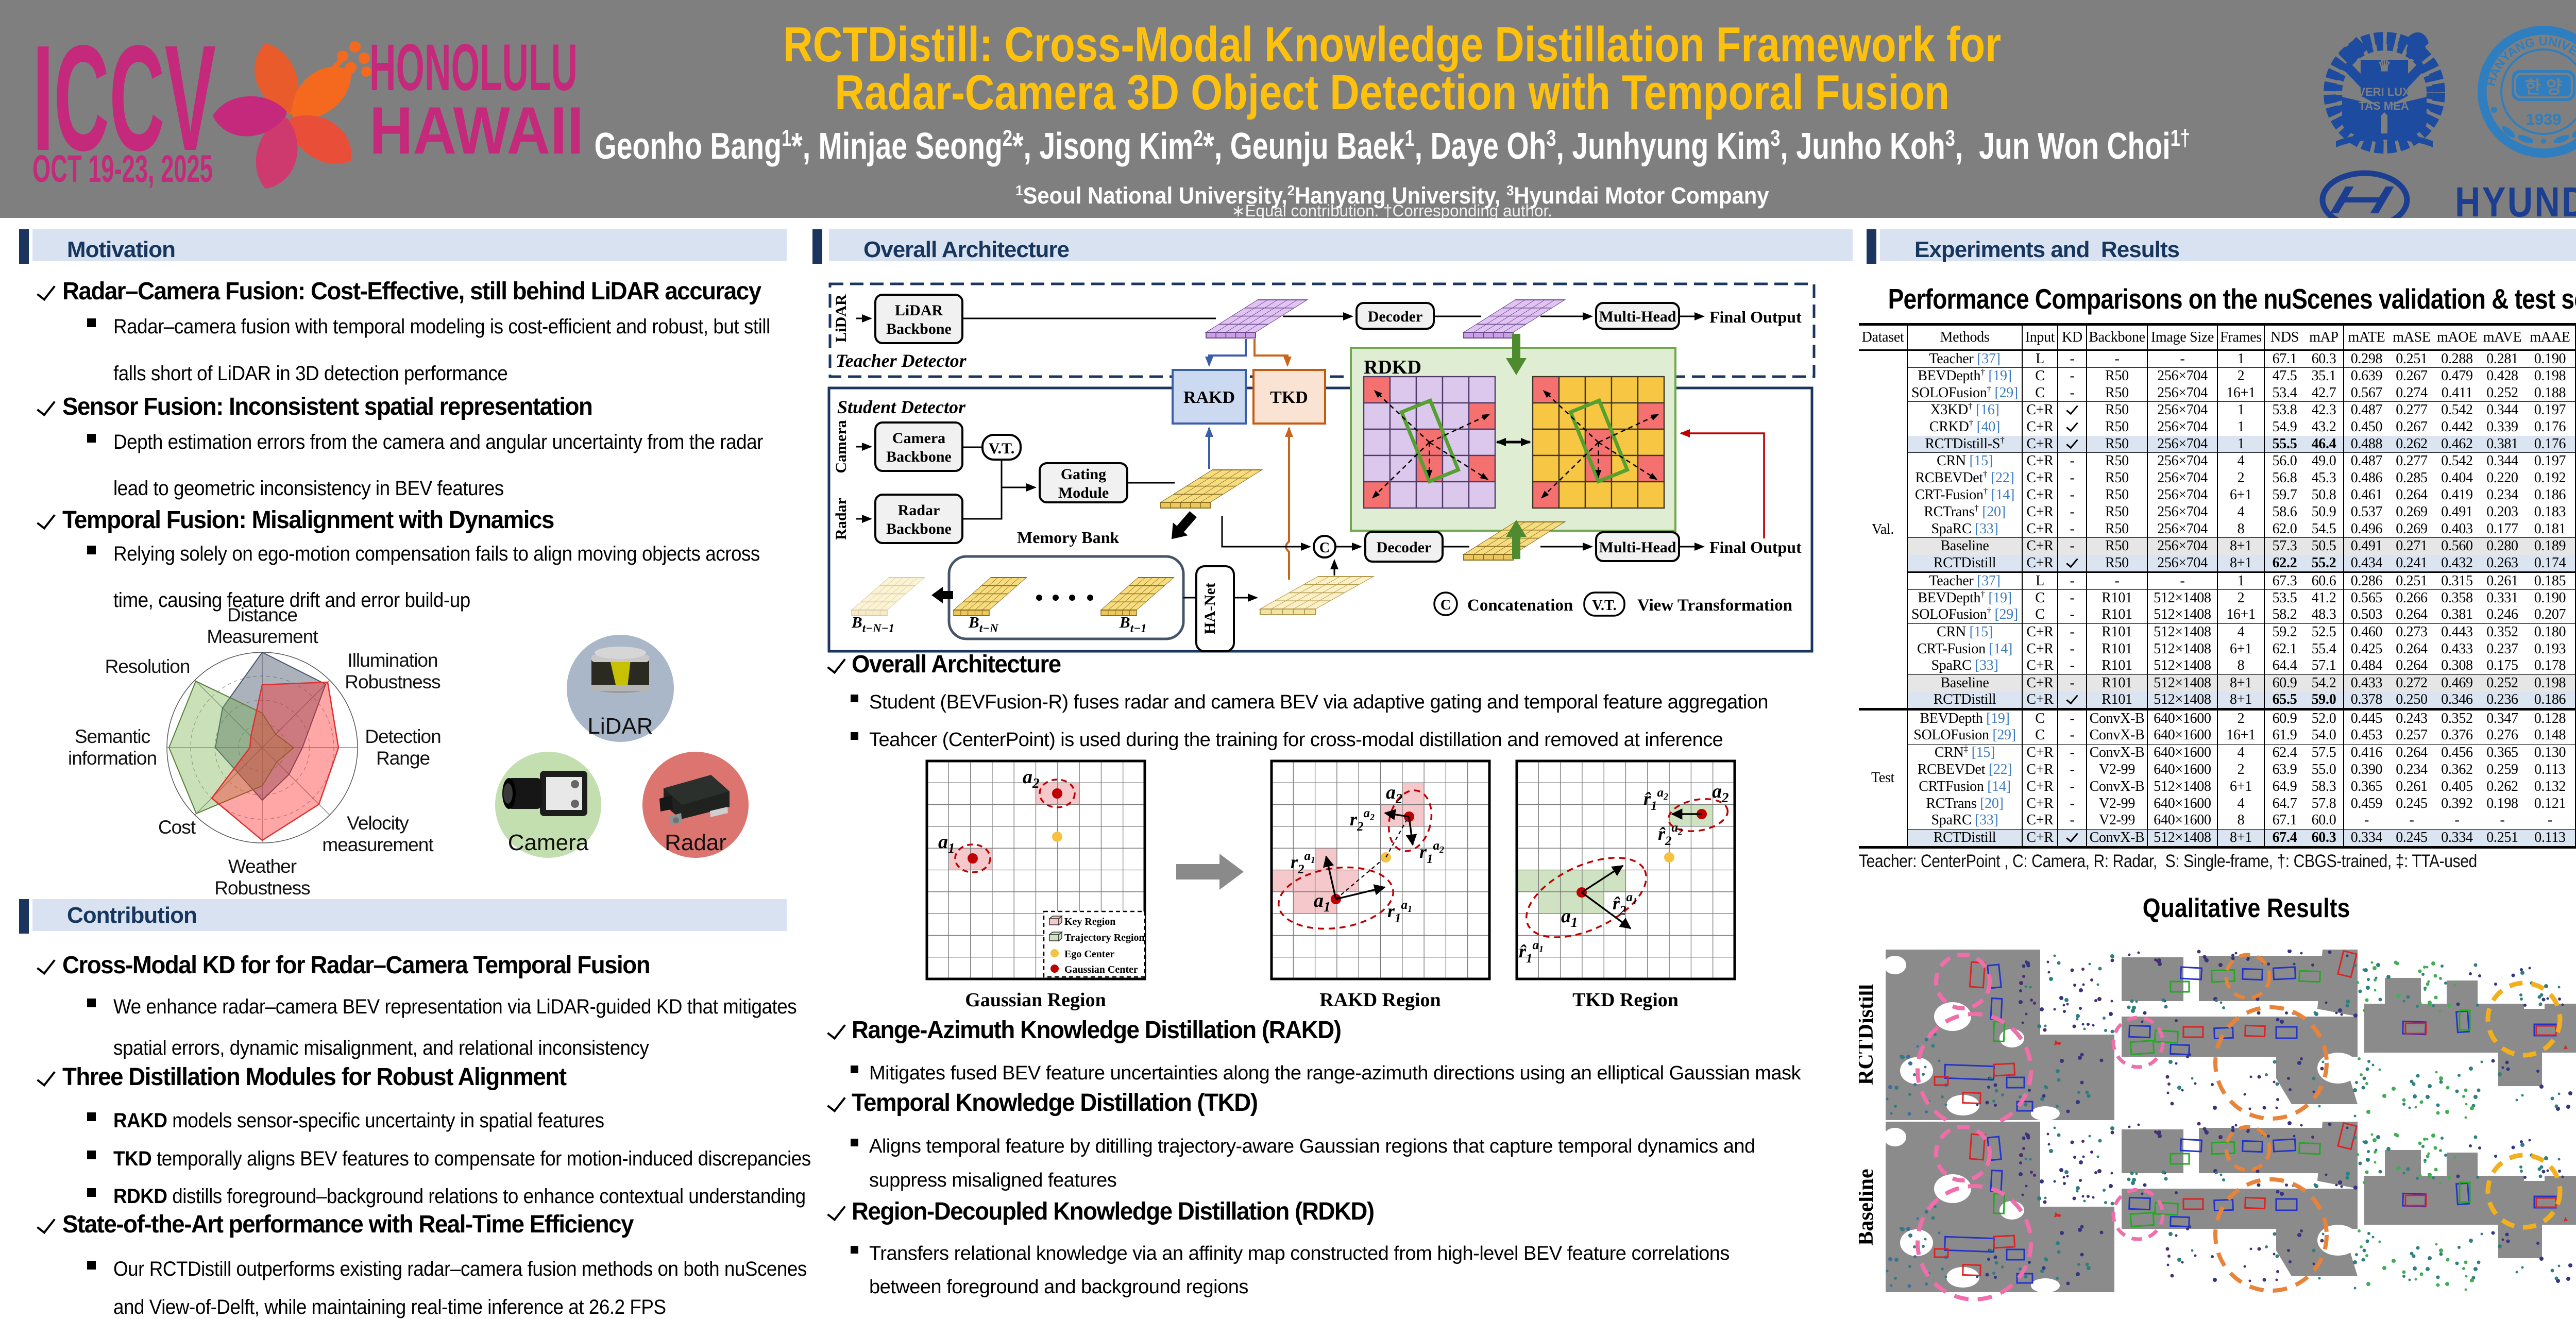  Describe the element at coordinates (1289, 398) in the screenshot. I see `svg-text: TKD` at that location.